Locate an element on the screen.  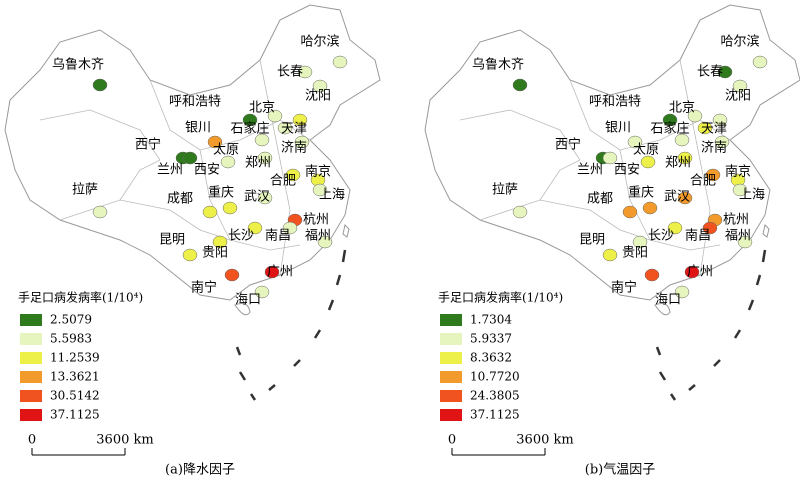
legend-label: 2.5079 is located at coordinates (71, 320).